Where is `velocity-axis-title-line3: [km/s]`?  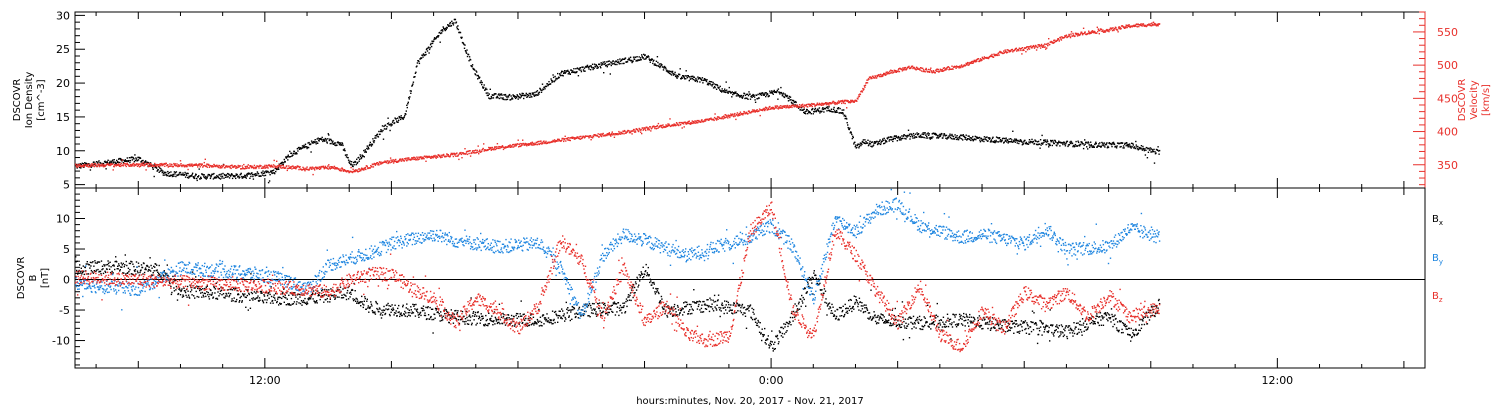 velocity-axis-title-line3: [km/s] is located at coordinates (1486, 100).